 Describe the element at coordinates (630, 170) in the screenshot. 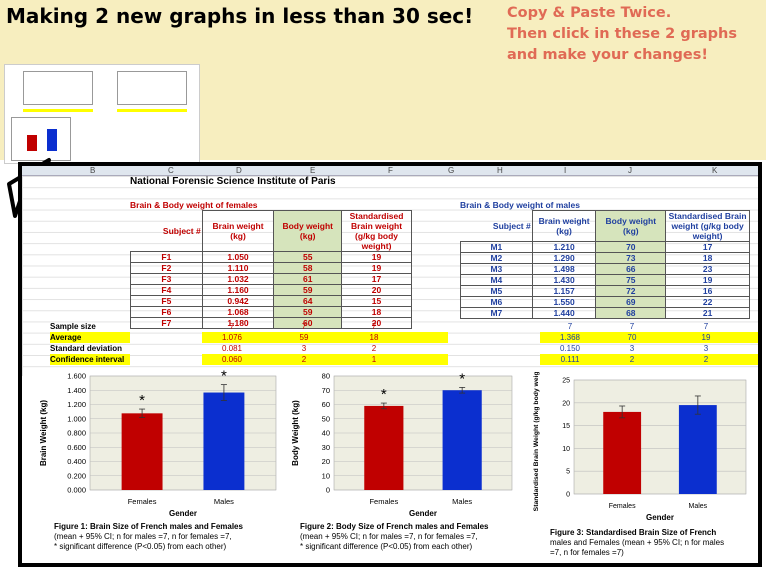

I see `col-letter: J` at that location.